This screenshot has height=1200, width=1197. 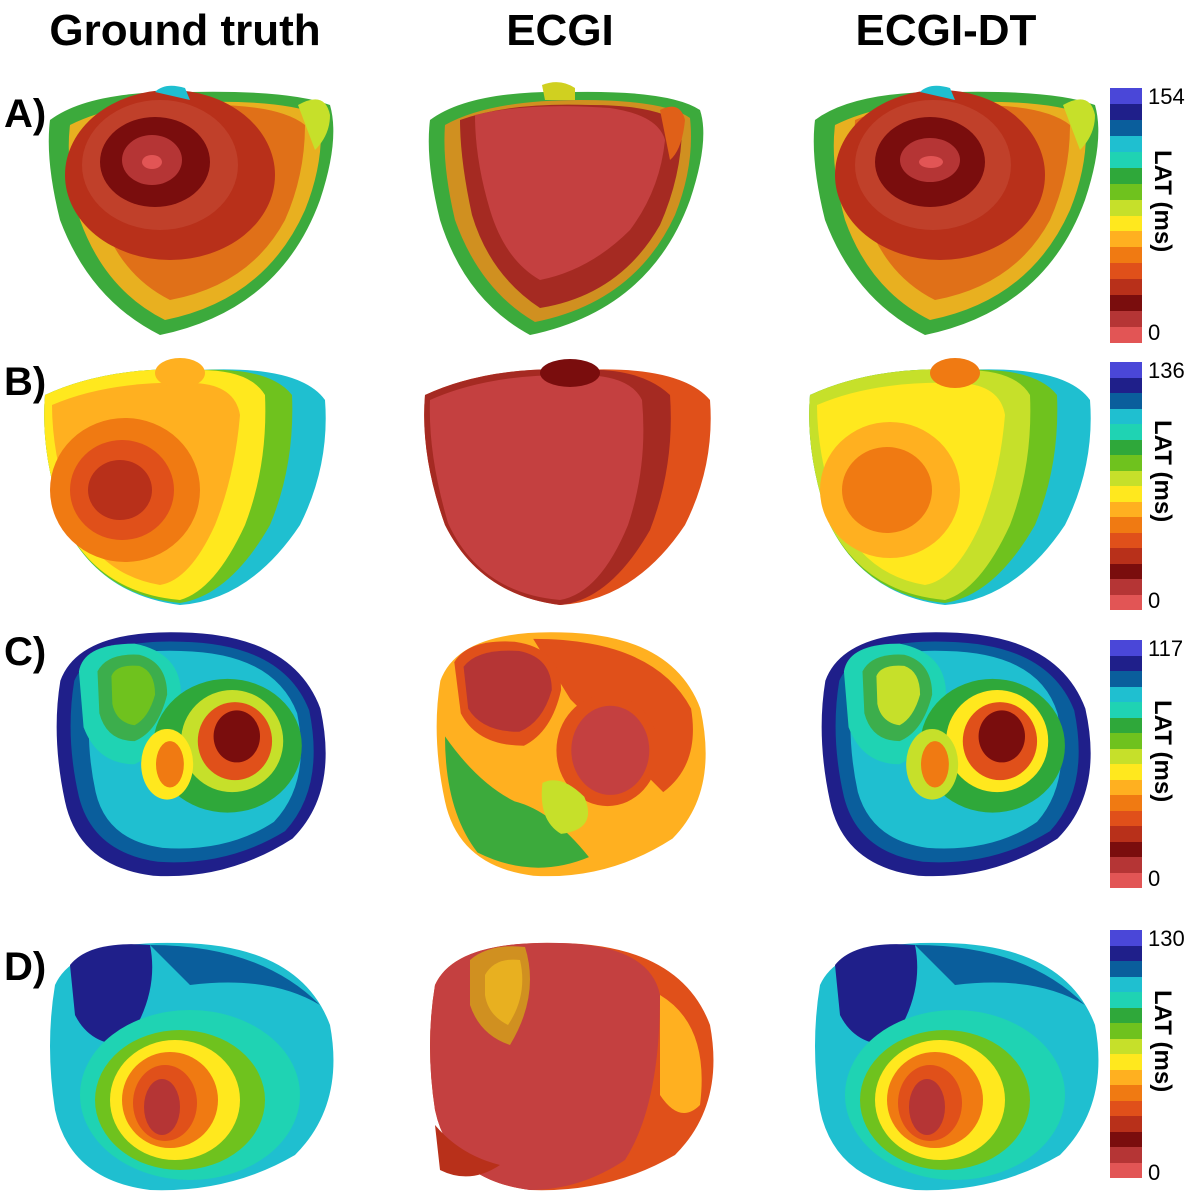 I want to click on colorbar-d-min: 0, so click(x=1154, y=1172).